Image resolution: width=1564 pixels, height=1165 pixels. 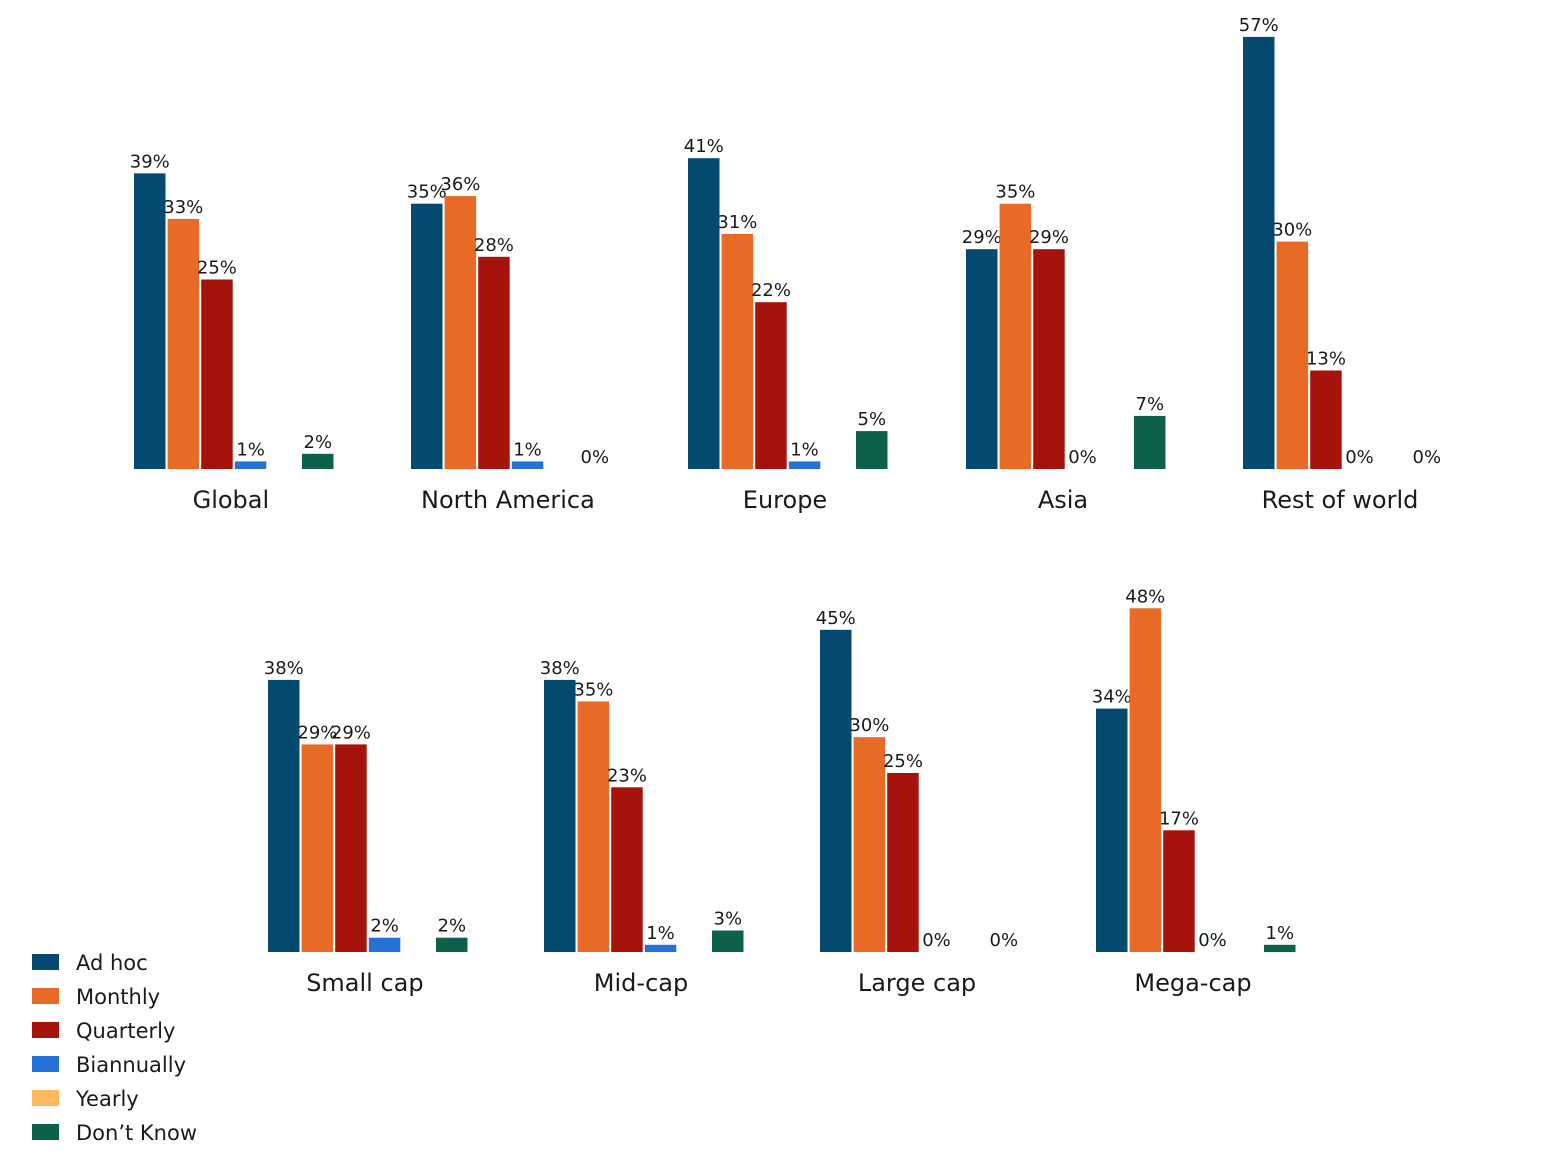 I want to click on data-label-monthly-asia: 35%, so click(x=1015, y=192).